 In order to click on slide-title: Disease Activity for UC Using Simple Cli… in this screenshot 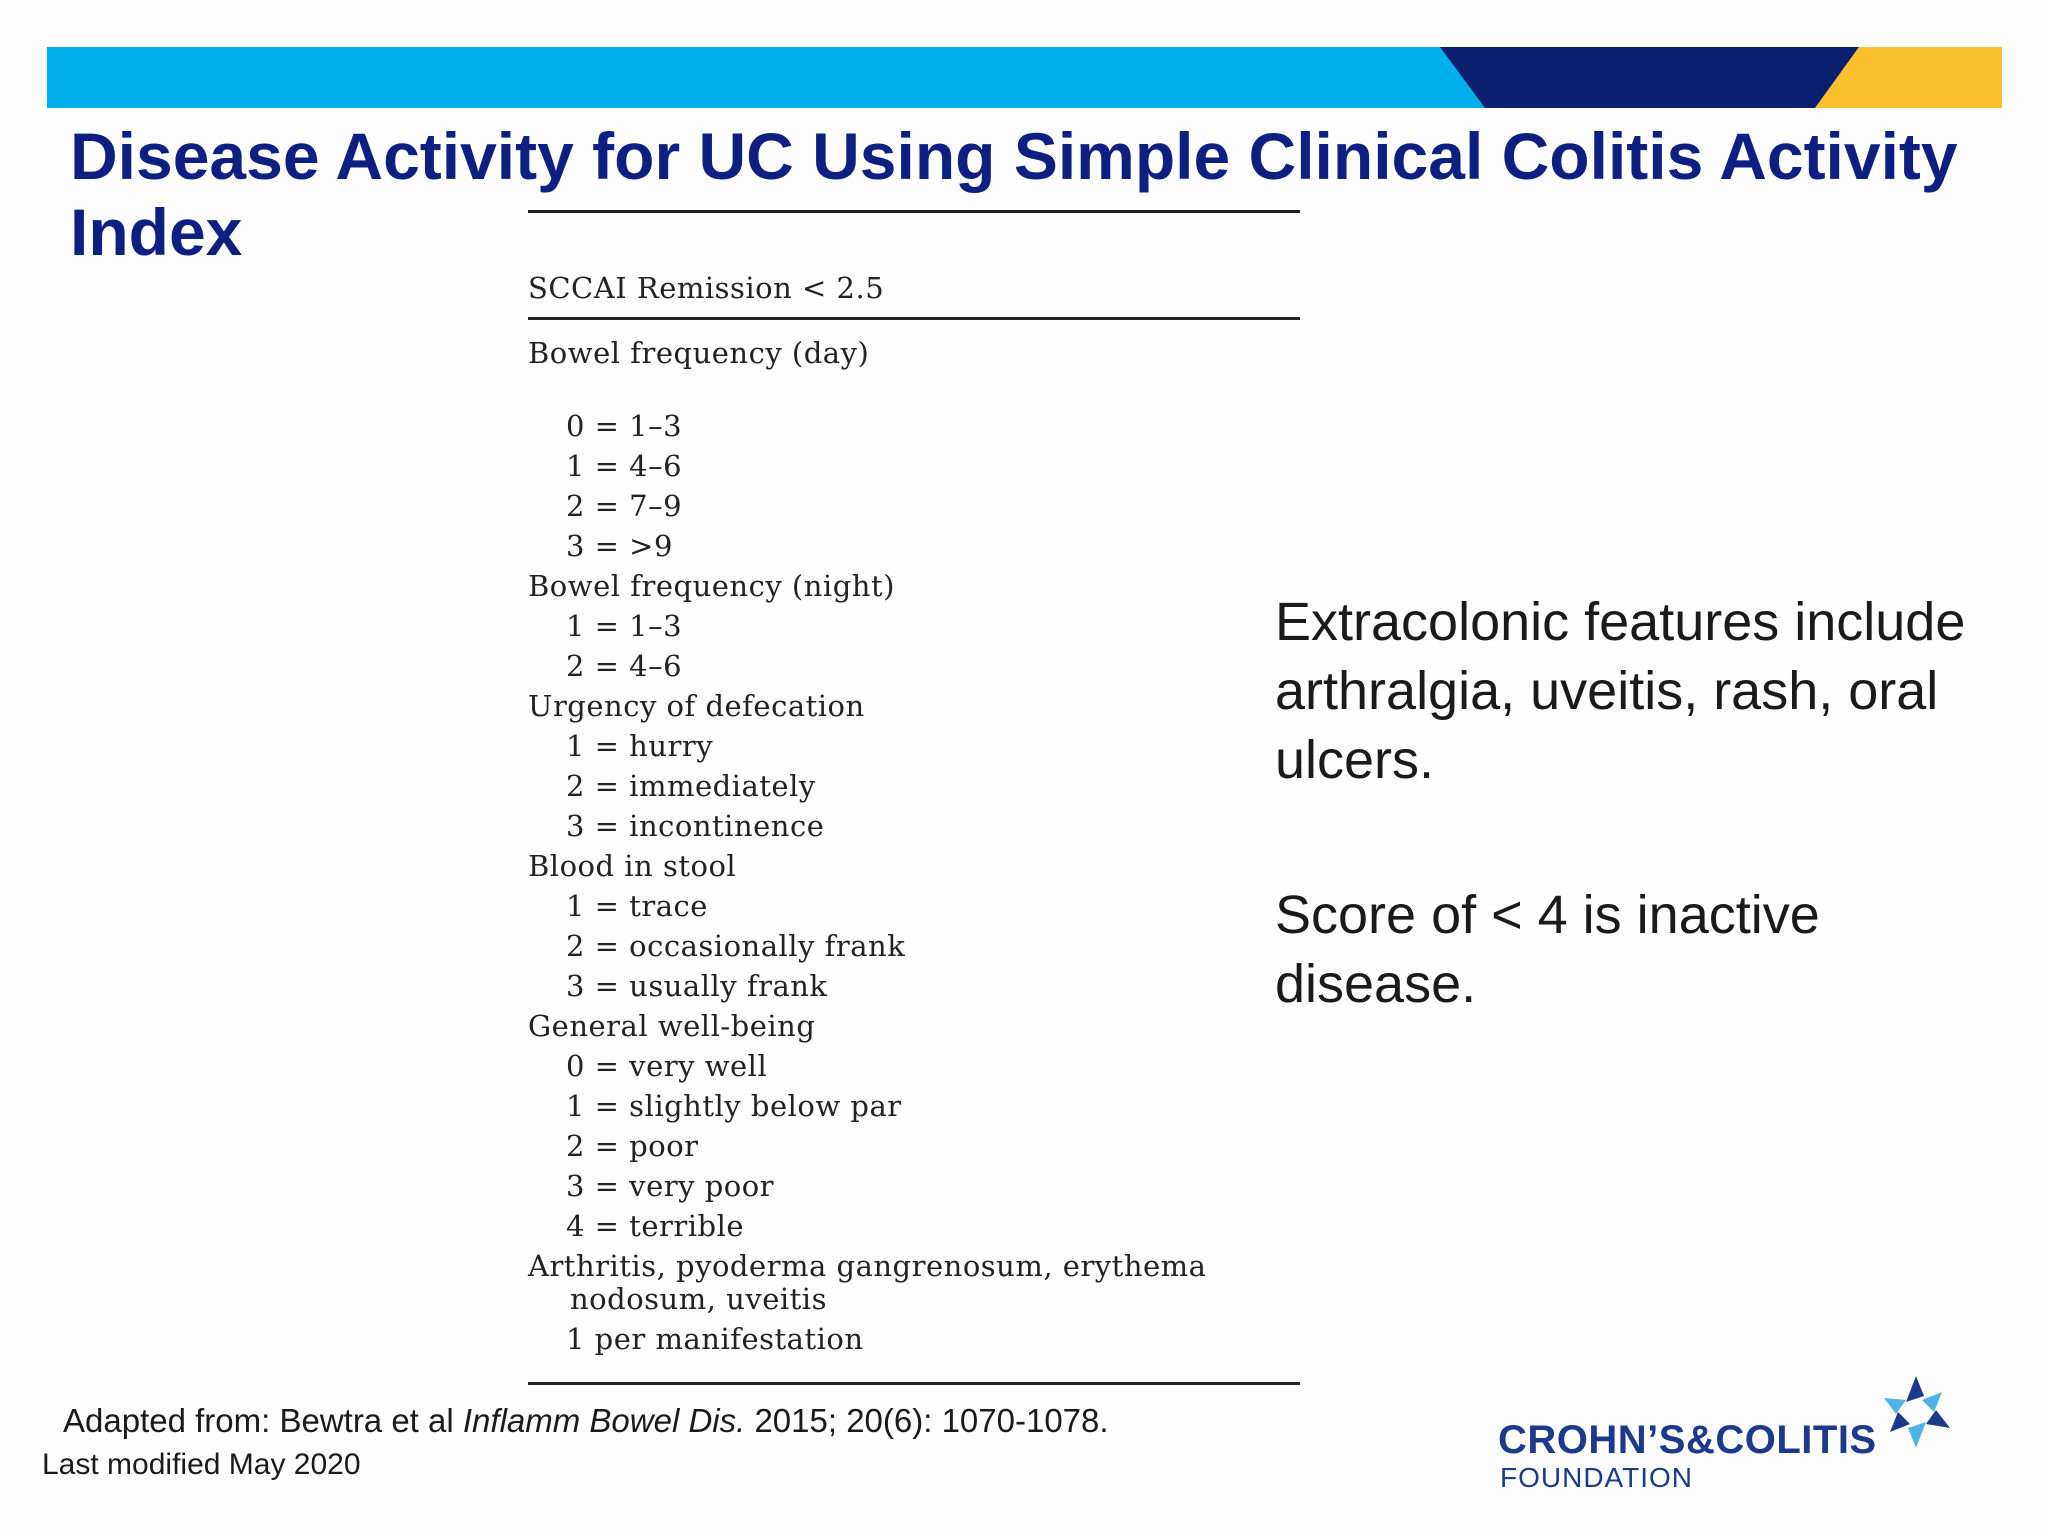, I will do `click(1014, 194)`.